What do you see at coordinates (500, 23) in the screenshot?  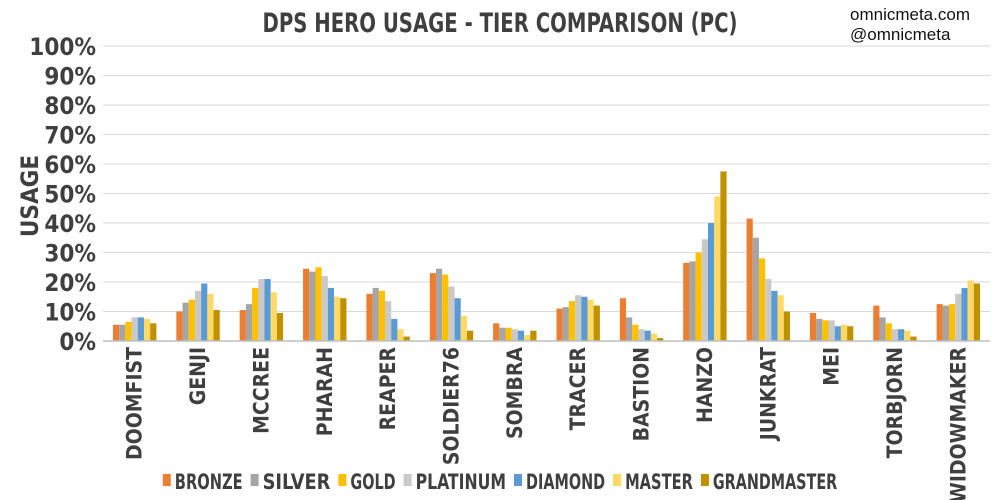 I see `chart-title: DPS HERO USAGE - TIER COMPARISON (PC)` at bounding box center [500, 23].